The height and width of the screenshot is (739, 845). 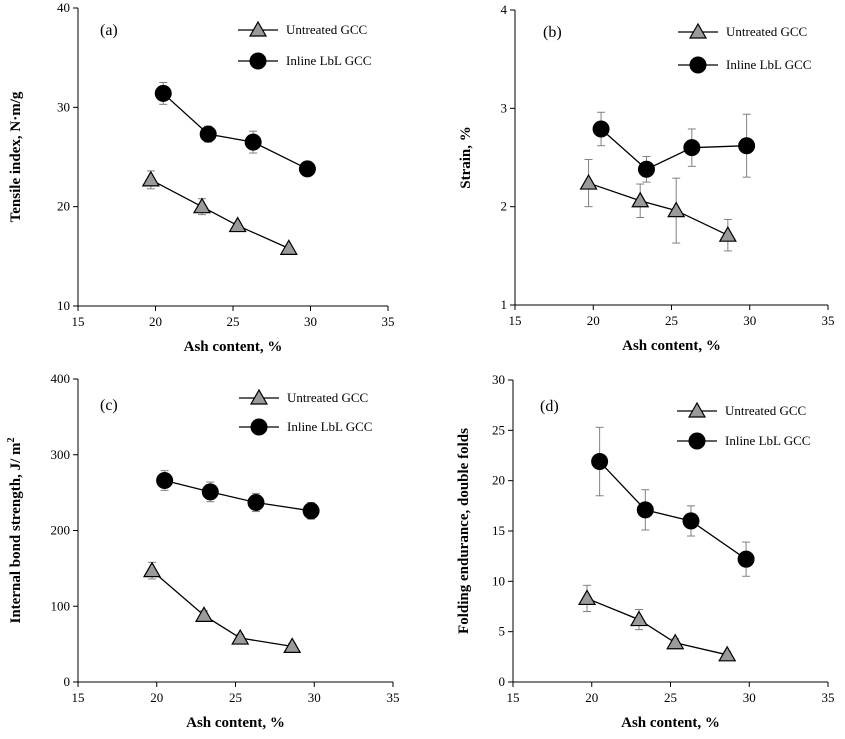 I want to click on y-tick-label: 300, so click(x=61, y=454).